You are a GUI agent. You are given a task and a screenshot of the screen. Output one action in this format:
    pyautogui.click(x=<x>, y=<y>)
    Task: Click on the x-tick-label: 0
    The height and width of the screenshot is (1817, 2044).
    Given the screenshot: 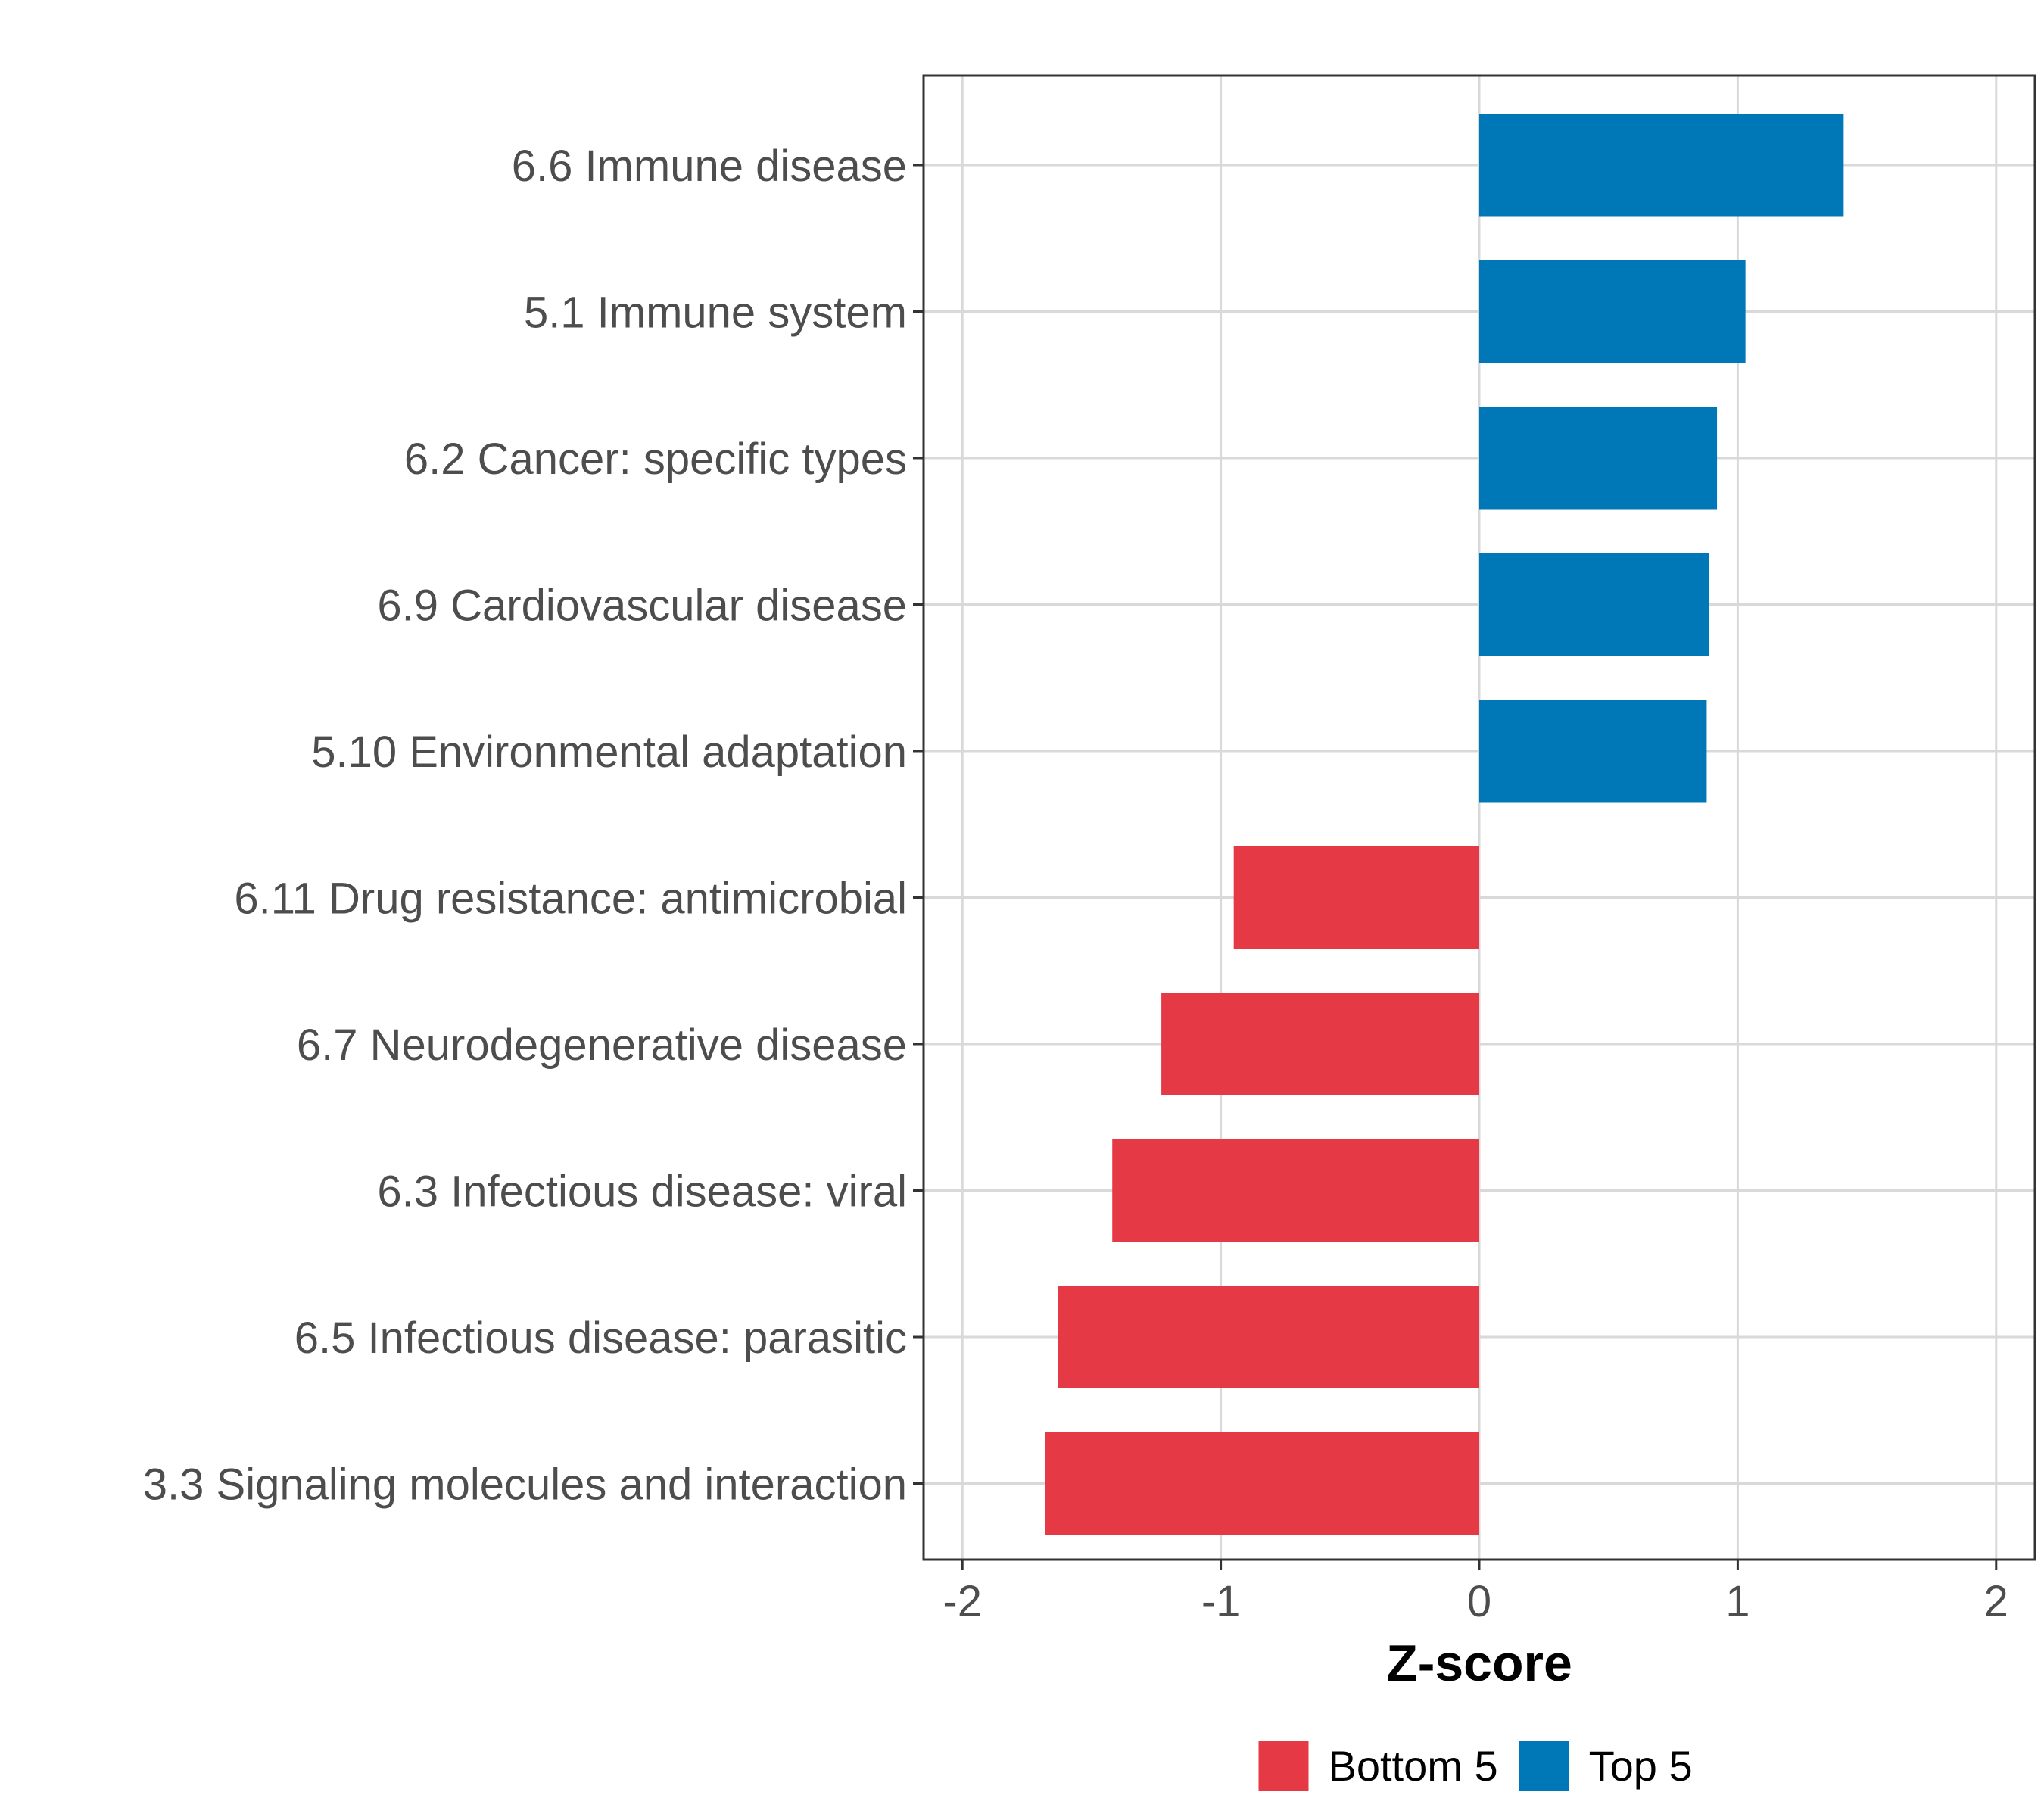 What is the action you would take?
    pyautogui.click(x=1479, y=1601)
    